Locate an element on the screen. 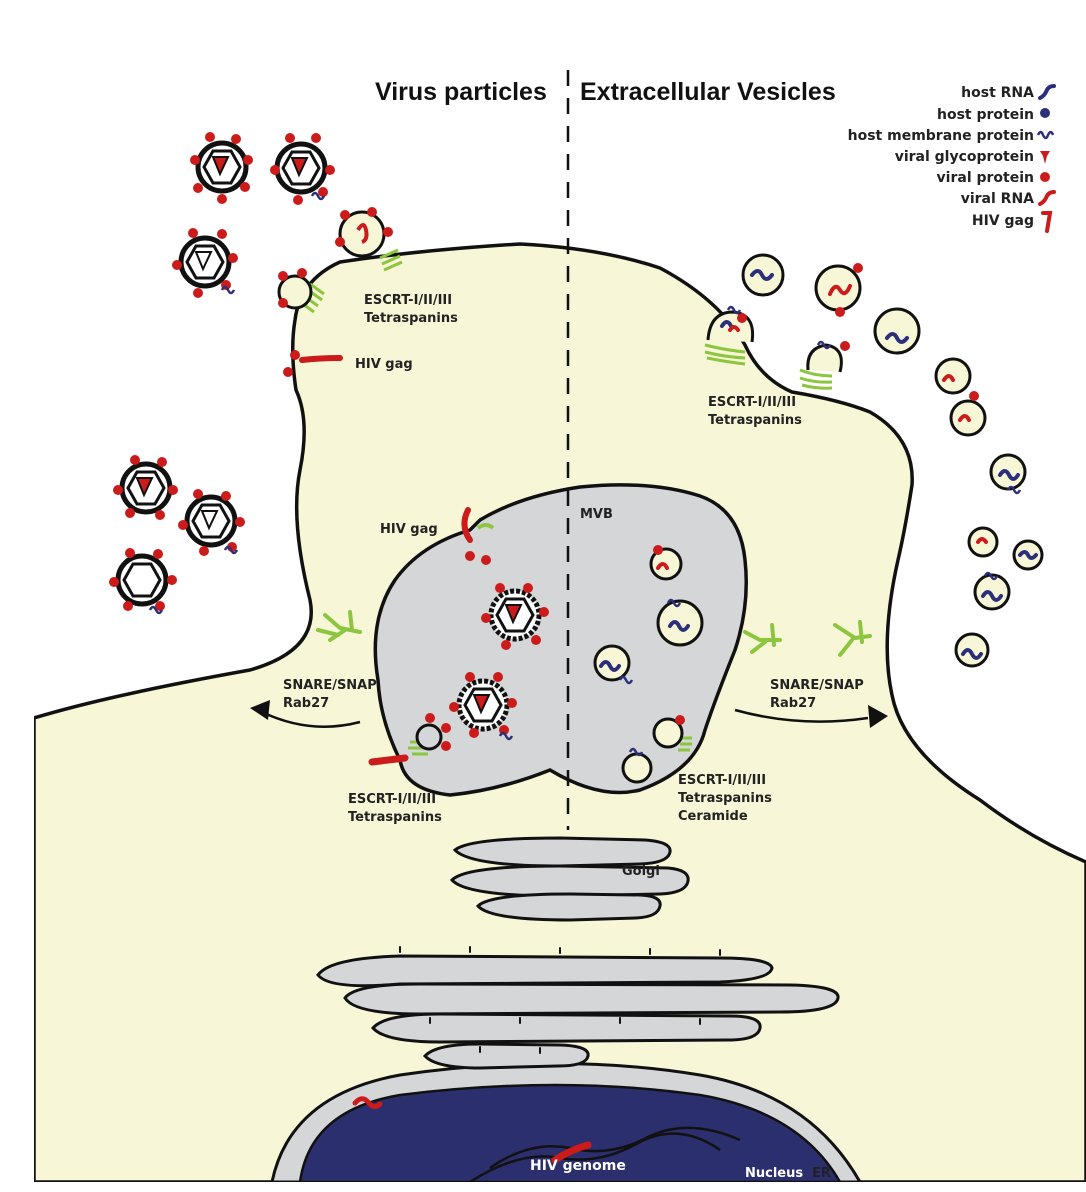 This screenshot has height=1192, width=1086. label-escrt-mvb-left: ESCRT-I/II/III is located at coordinates (392, 799).